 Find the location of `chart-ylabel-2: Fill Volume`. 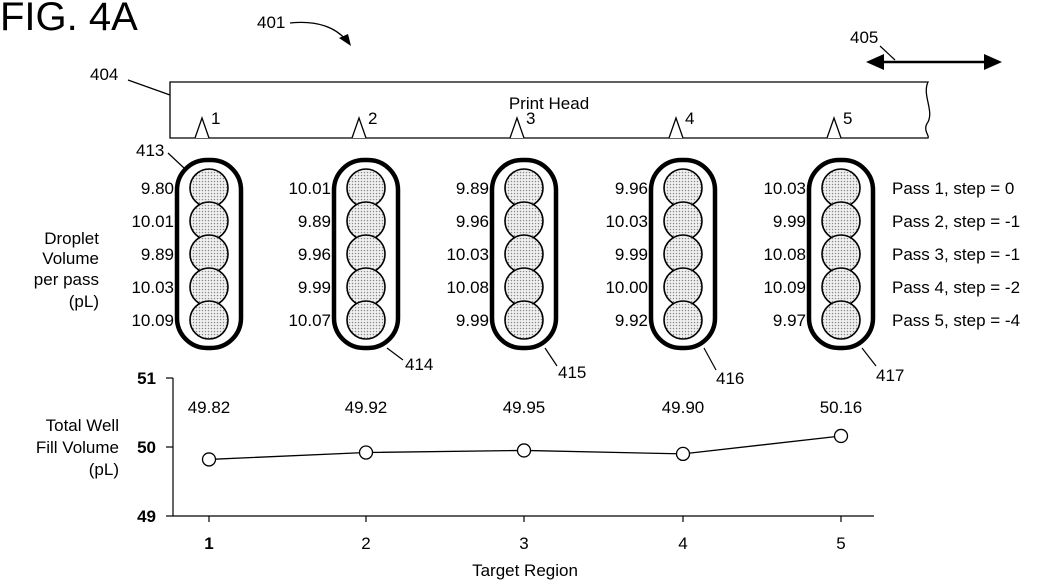

chart-ylabel-2: Fill Volume is located at coordinates (77, 447).